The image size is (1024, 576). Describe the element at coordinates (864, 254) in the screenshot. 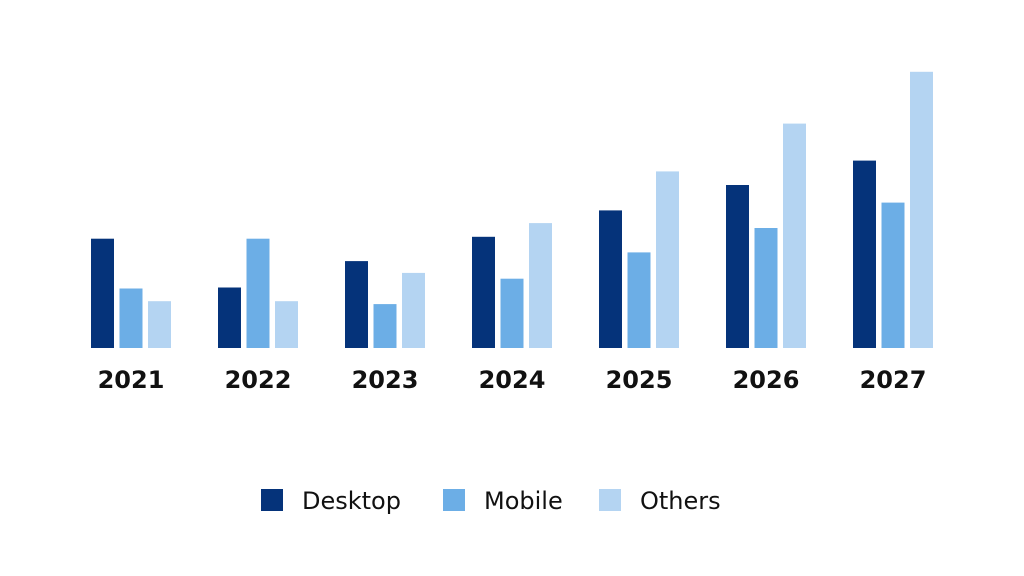

I see `bar-desktop-2027` at that location.